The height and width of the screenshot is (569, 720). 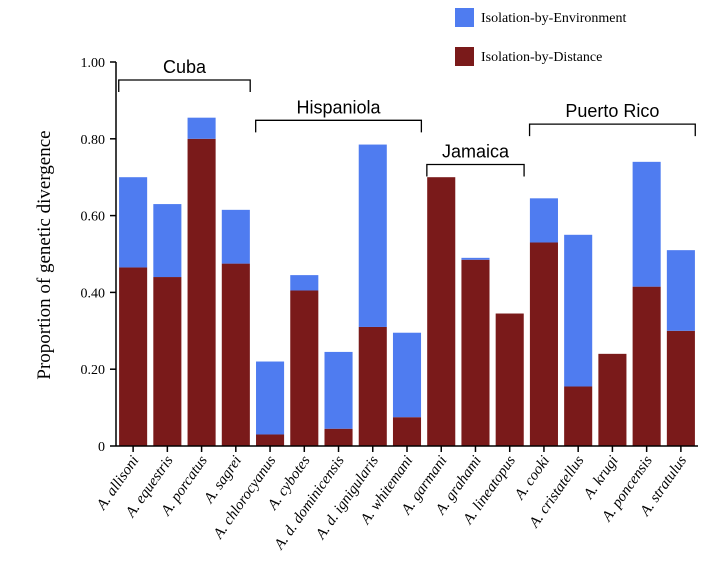 What do you see at coordinates (101, 447) in the screenshot?
I see `y-tick-label: 0` at bounding box center [101, 447].